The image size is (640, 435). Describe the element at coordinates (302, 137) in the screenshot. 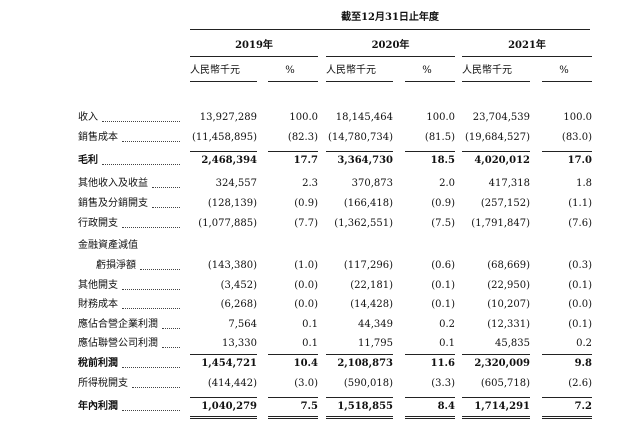

I see `percent-cell: (82.3)` at that location.